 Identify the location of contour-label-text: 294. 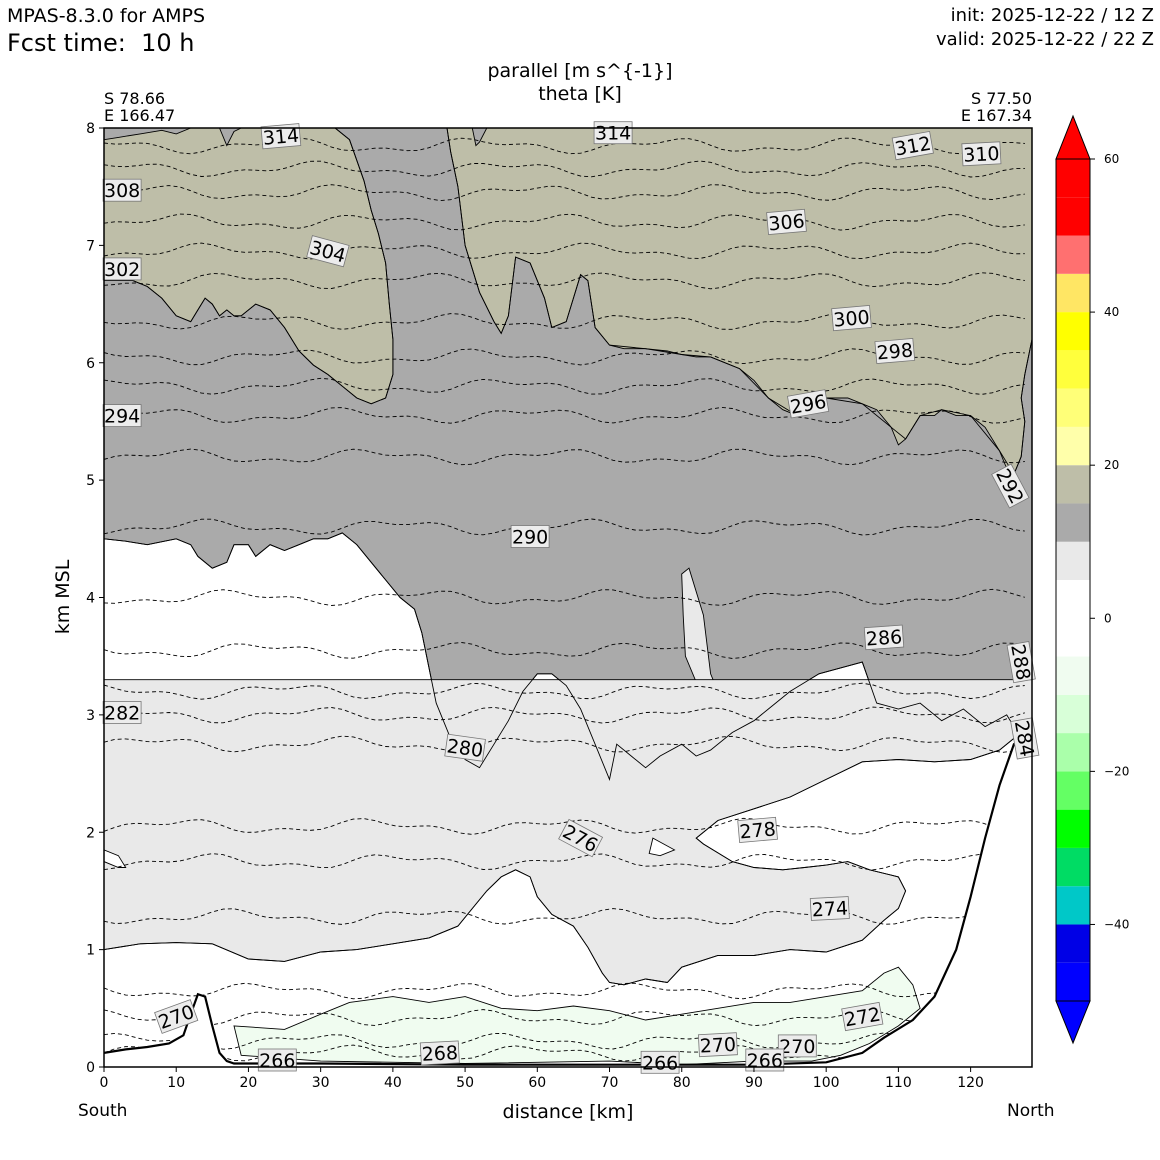
(122, 417).